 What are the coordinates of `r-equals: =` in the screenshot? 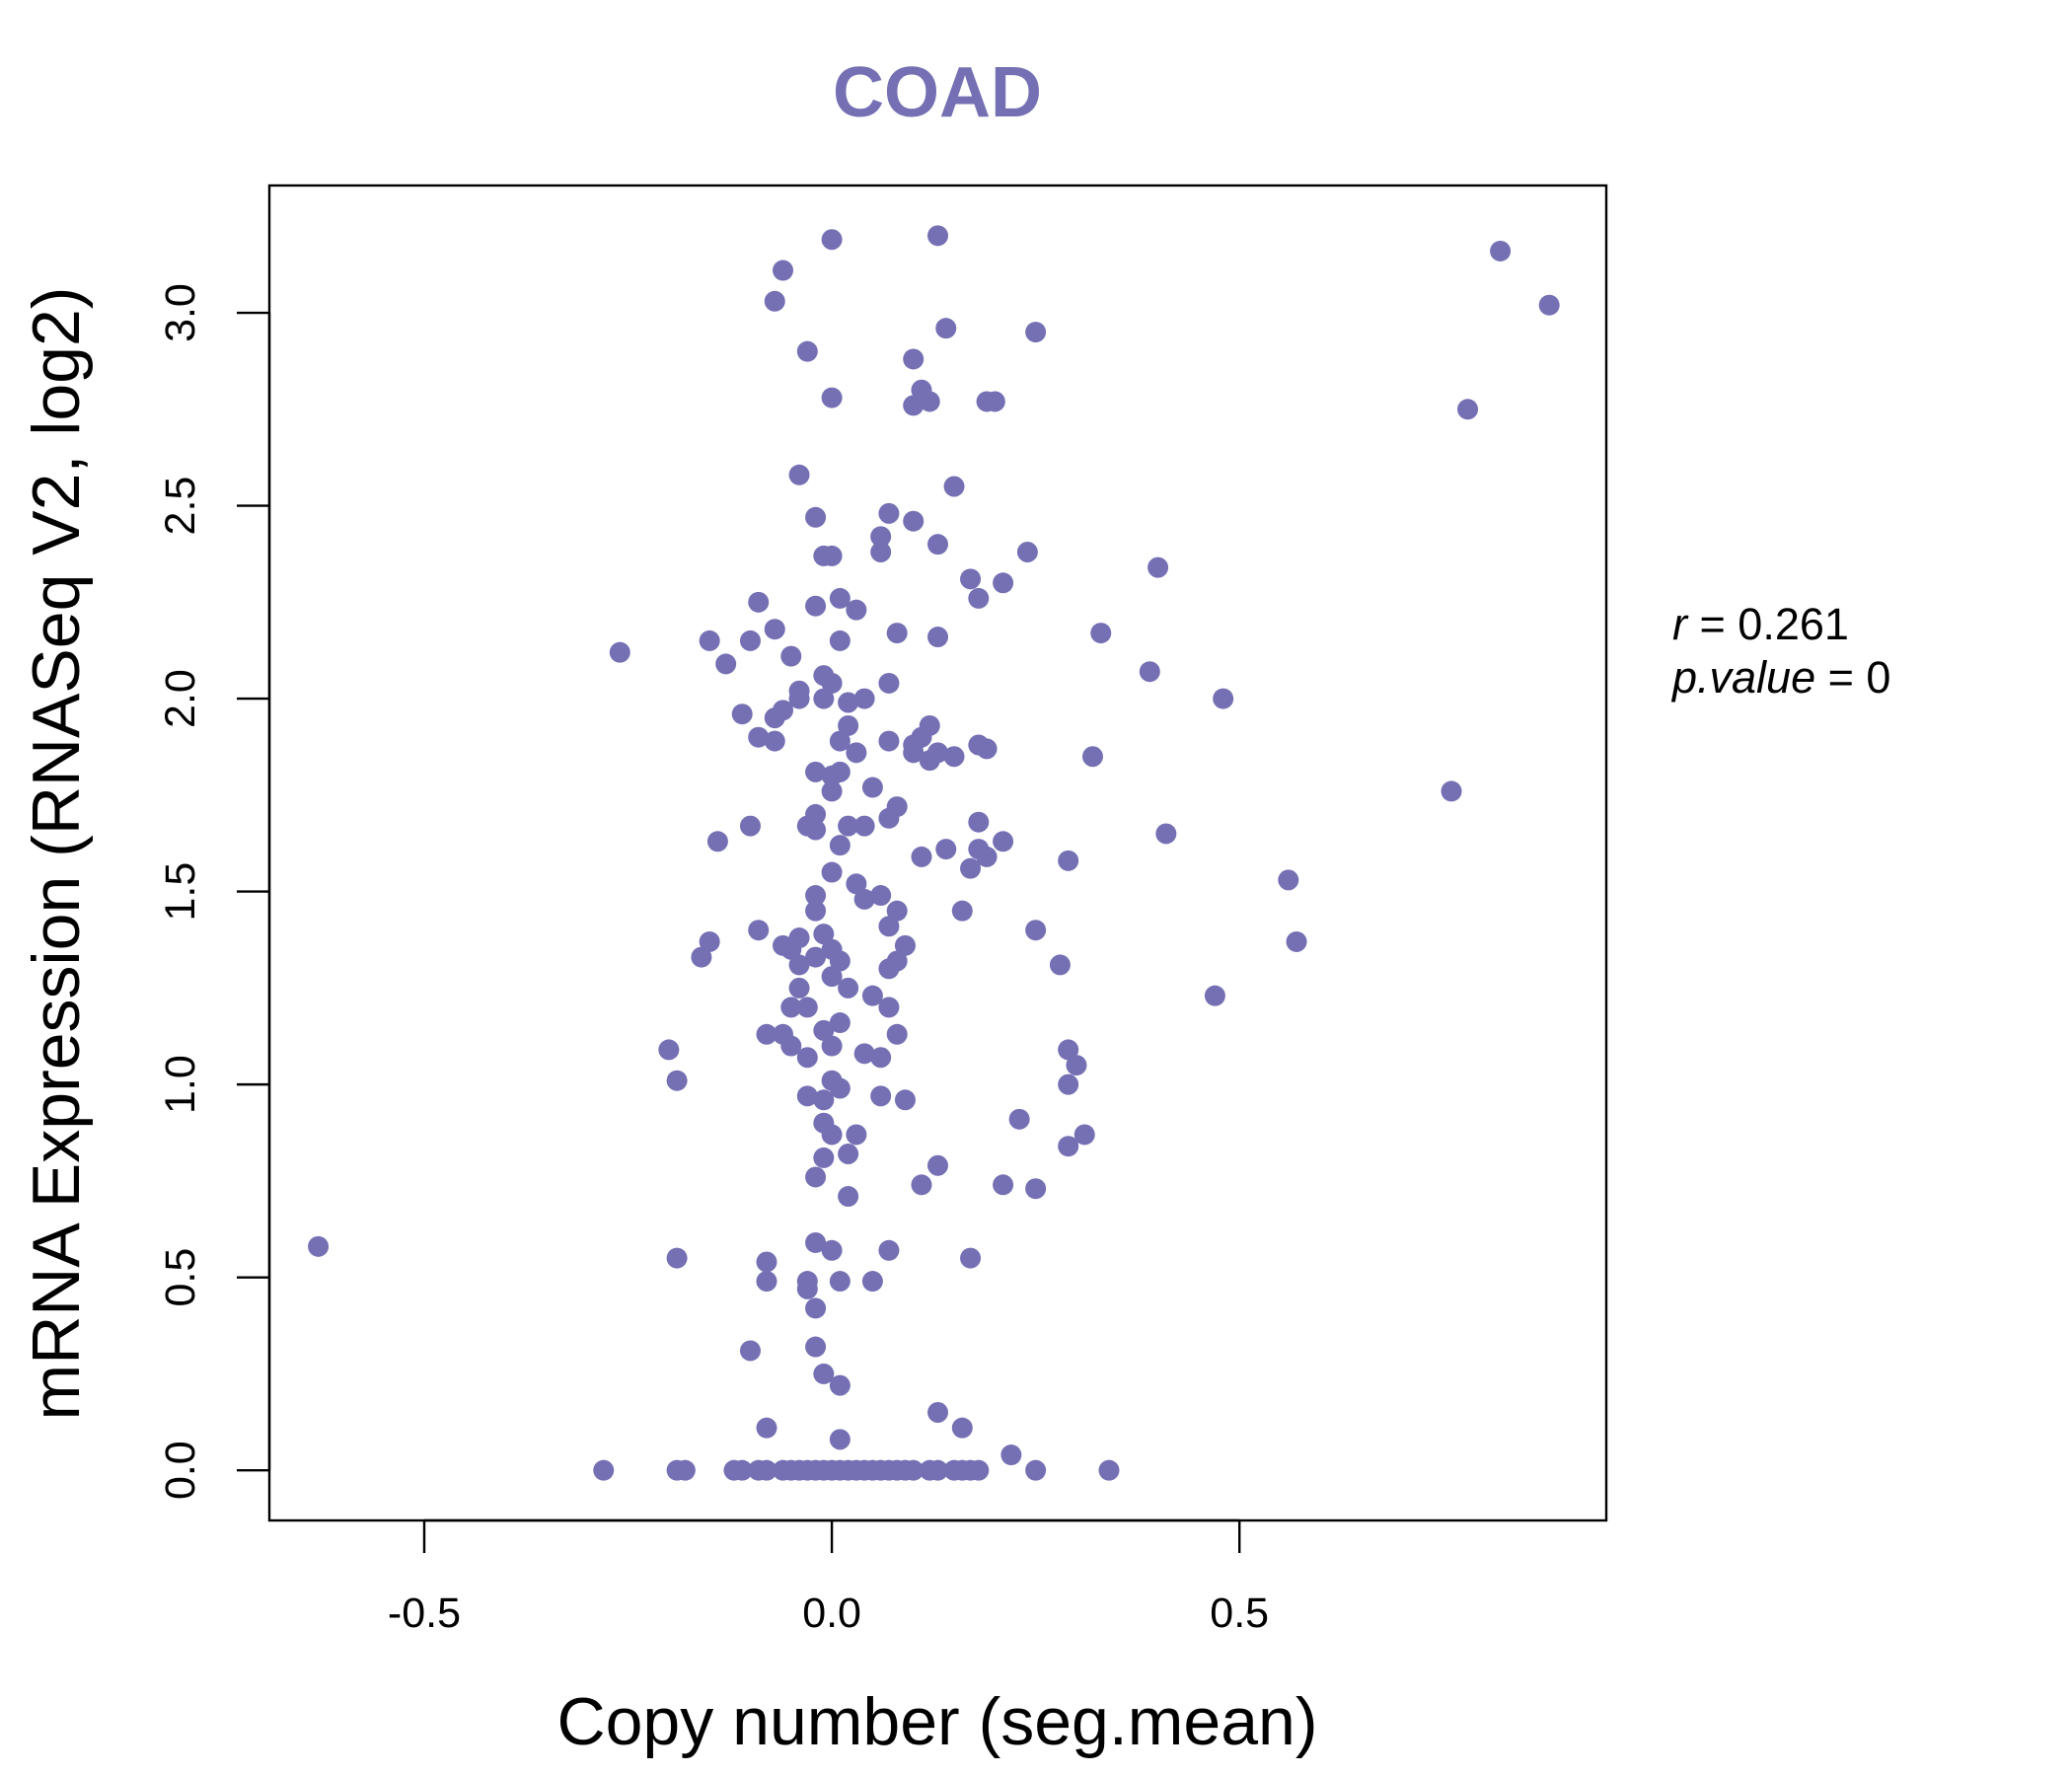 It's located at (1713, 624).